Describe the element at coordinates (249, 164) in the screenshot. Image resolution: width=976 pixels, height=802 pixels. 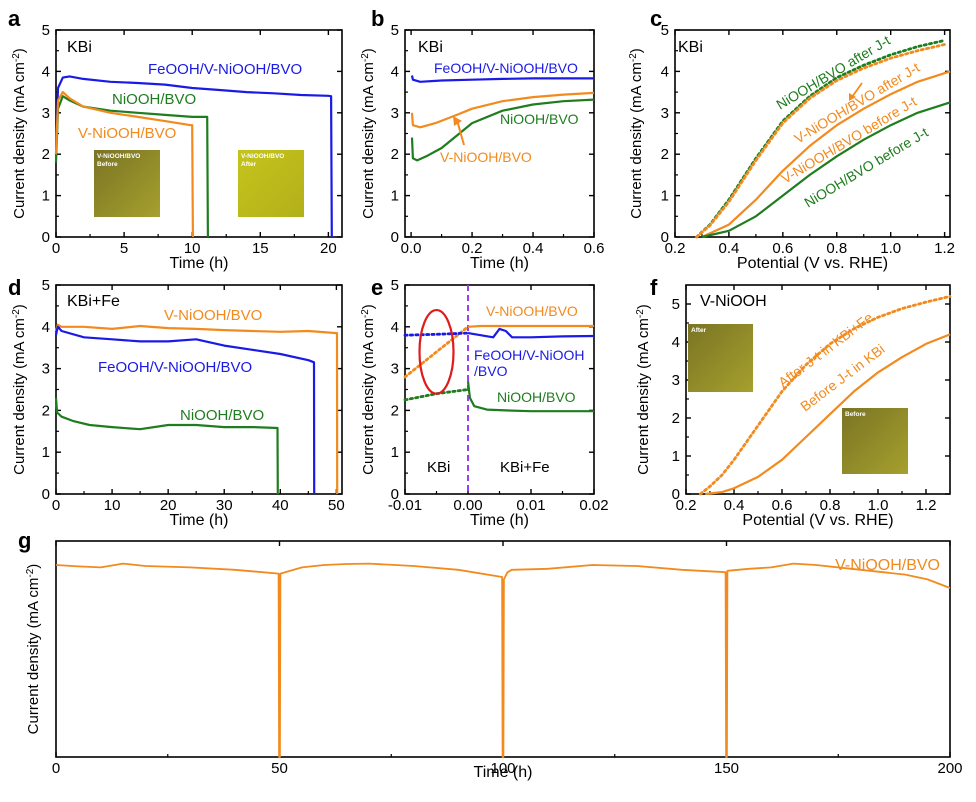
I see `inset-photo-after-sublabel: After` at that location.